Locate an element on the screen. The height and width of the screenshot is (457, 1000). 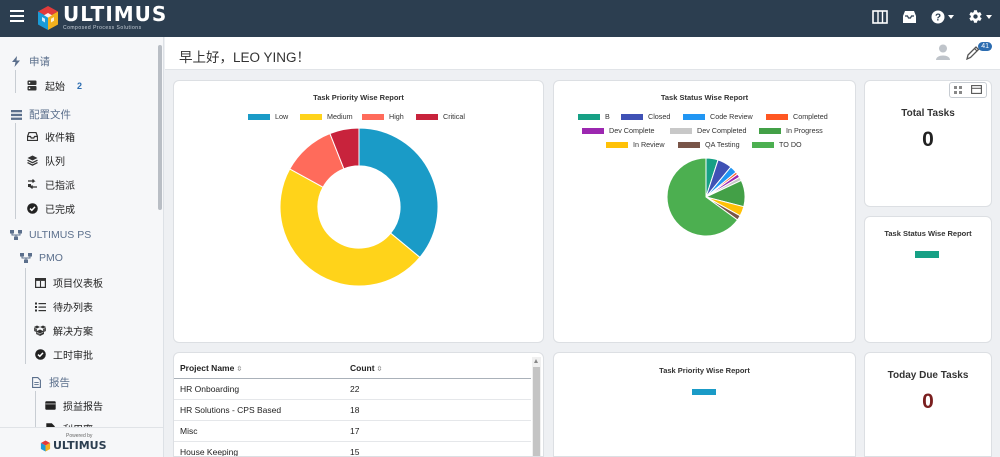
legend-item-code-review: Code Review is located at coordinates (718, 116).